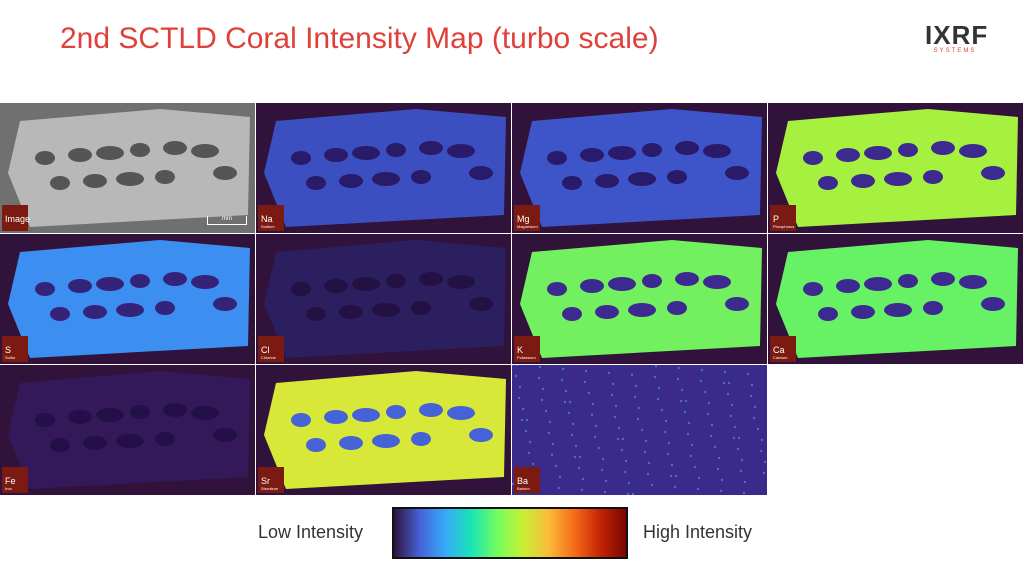 This screenshot has height=576, width=1024. Describe the element at coordinates (16, 218) in the screenshot. I see `element-label: Image` at that location.